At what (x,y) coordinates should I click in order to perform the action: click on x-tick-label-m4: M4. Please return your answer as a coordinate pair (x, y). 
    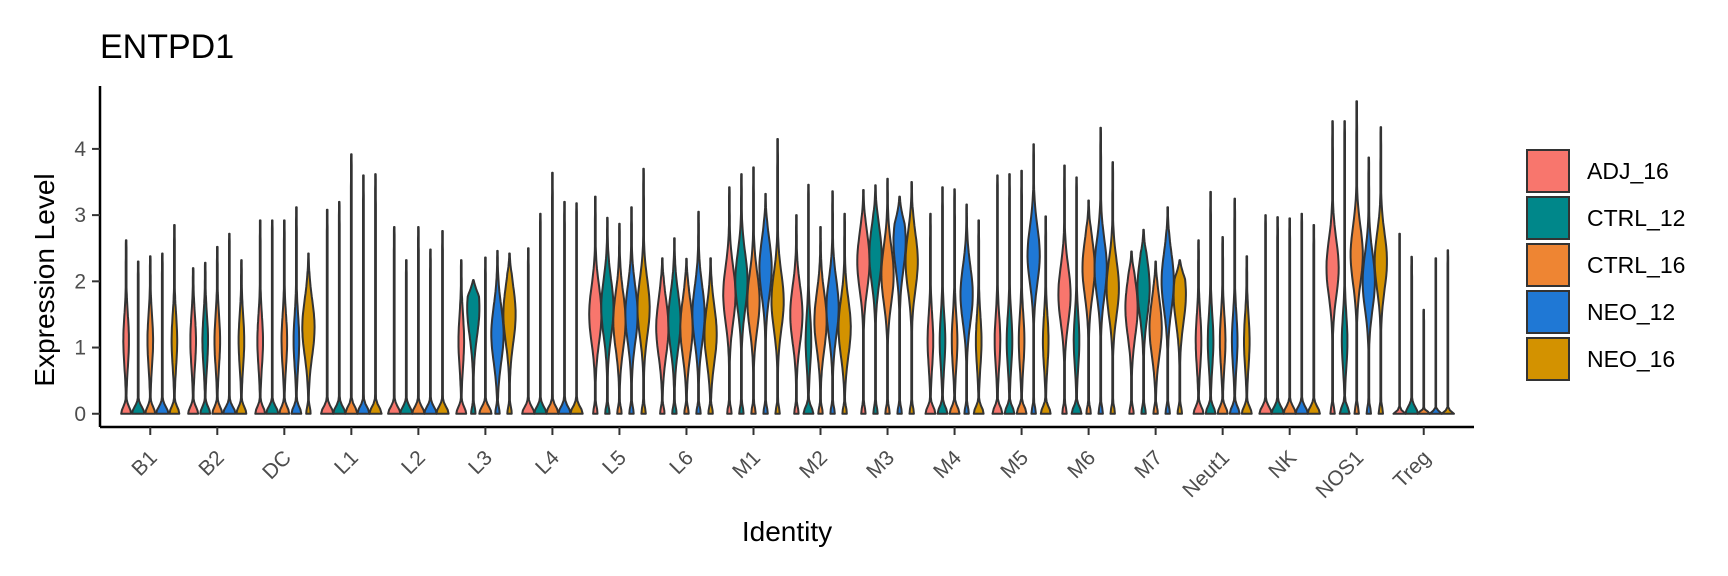
    Looking at the image, I should click on (947, 464).